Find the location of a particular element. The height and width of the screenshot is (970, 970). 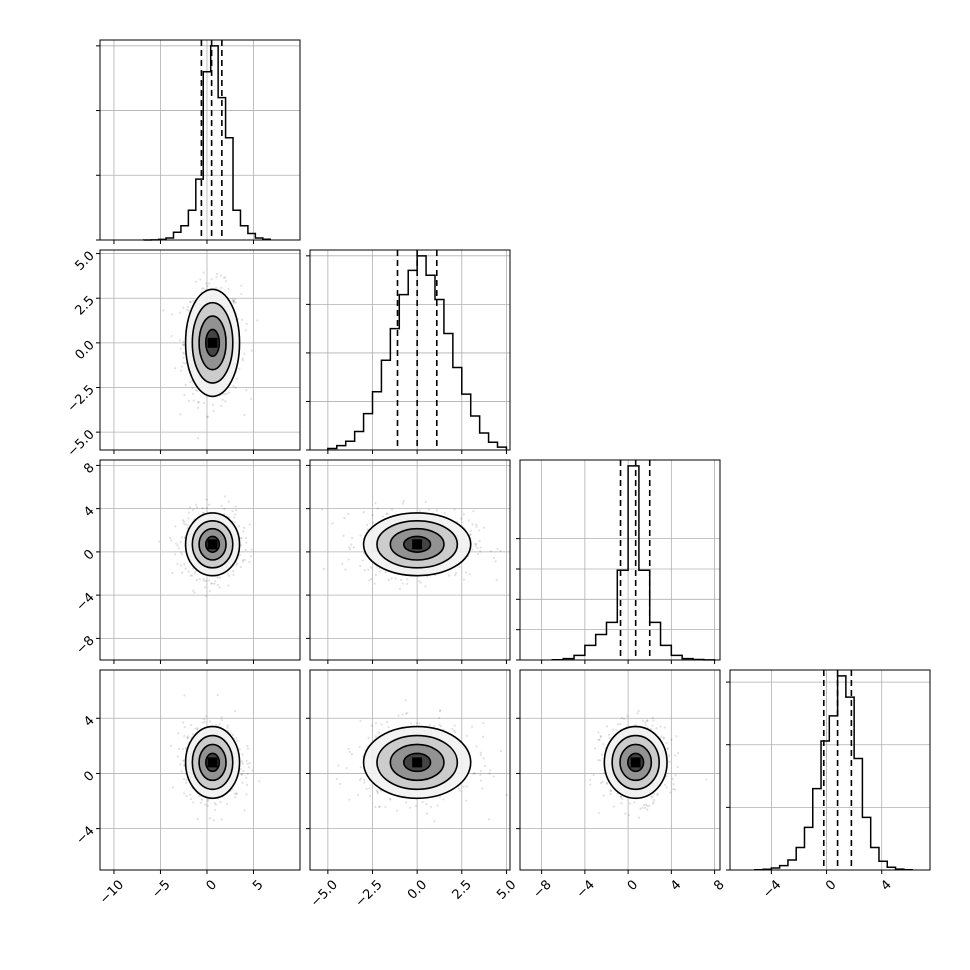

y-tick-label: 0 is located at coordinates (89, 776).